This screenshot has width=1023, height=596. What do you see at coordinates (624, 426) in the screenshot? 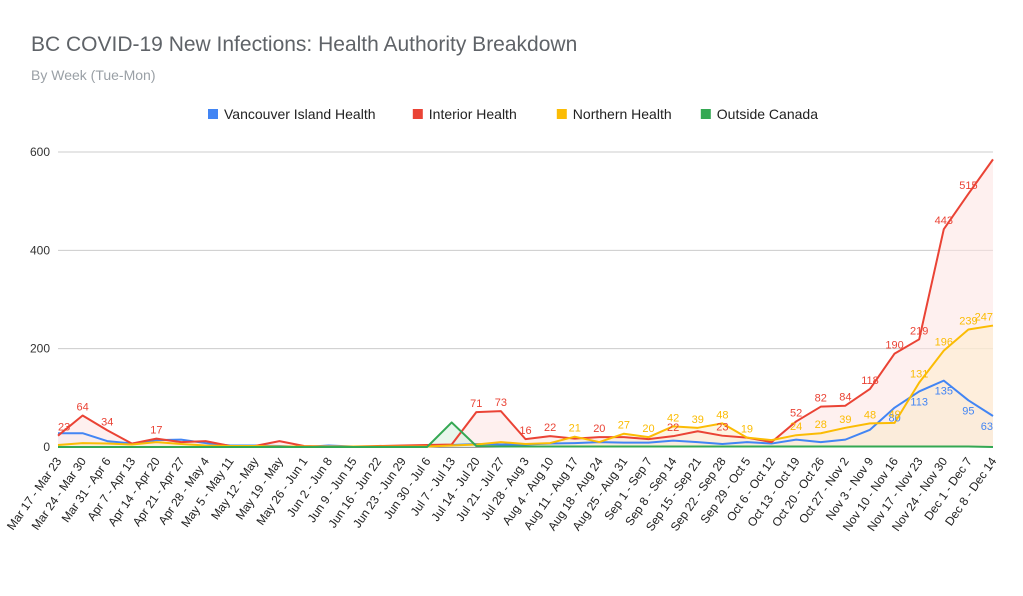
I see `data-label: 27` at bounding box center [624, 426].